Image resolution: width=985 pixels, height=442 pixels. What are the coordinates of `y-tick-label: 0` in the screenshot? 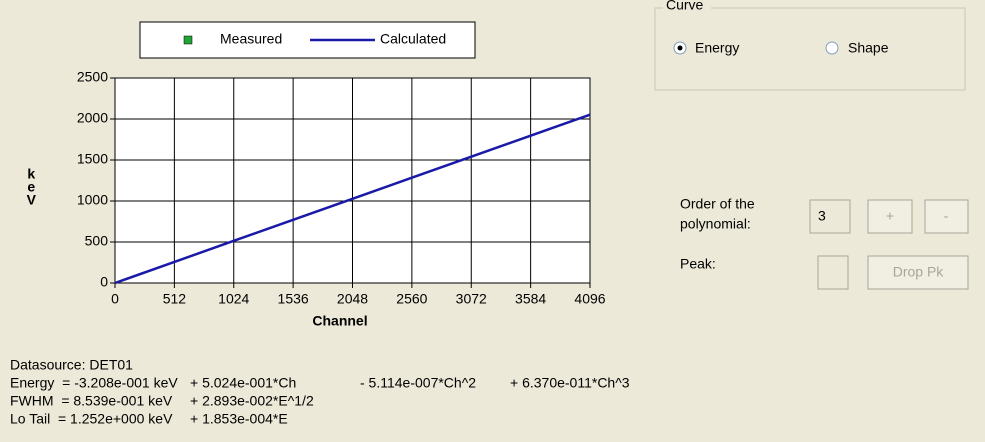 It's located at (104, 282).